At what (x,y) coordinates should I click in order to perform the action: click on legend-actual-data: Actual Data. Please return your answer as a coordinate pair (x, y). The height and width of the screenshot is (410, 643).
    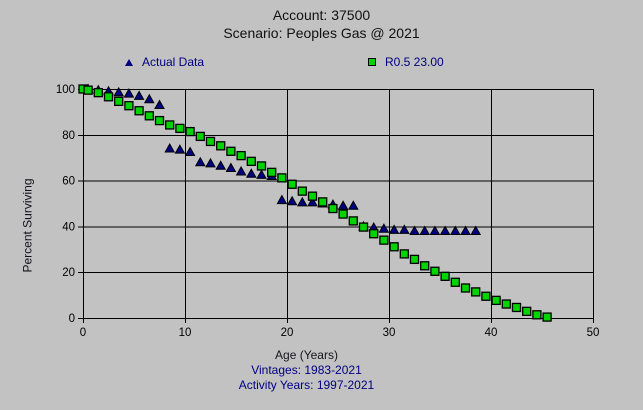
    Looking at the image, I should click on (164, 62).